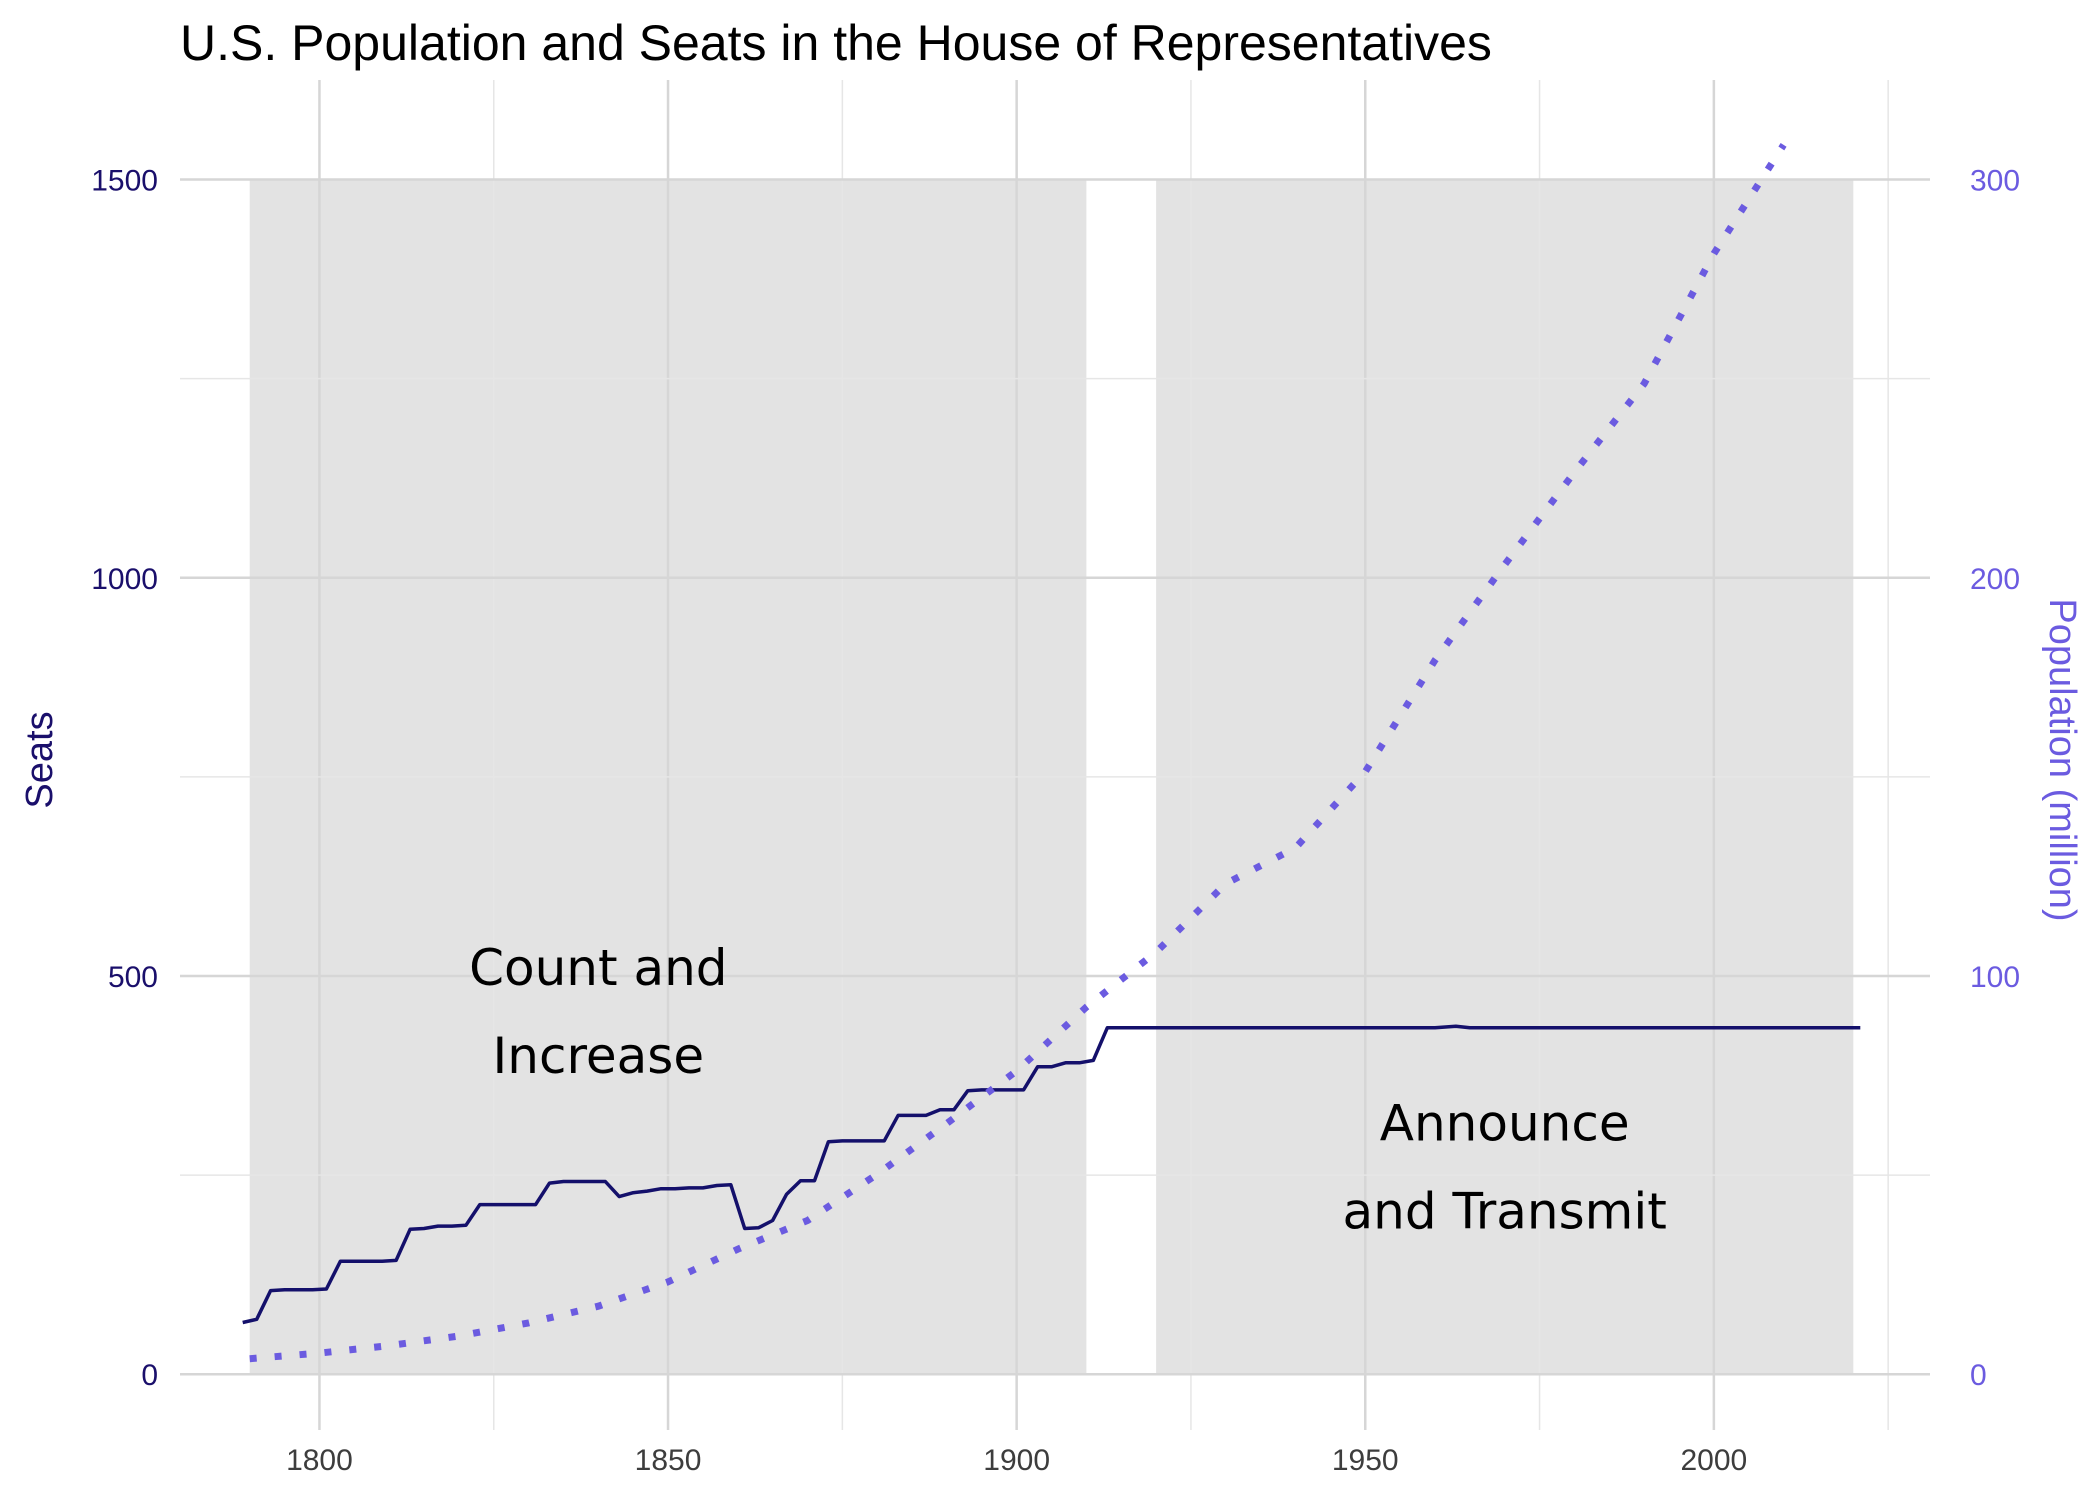  I want to click on x-tick-label: 1850, so click(668, 1460).